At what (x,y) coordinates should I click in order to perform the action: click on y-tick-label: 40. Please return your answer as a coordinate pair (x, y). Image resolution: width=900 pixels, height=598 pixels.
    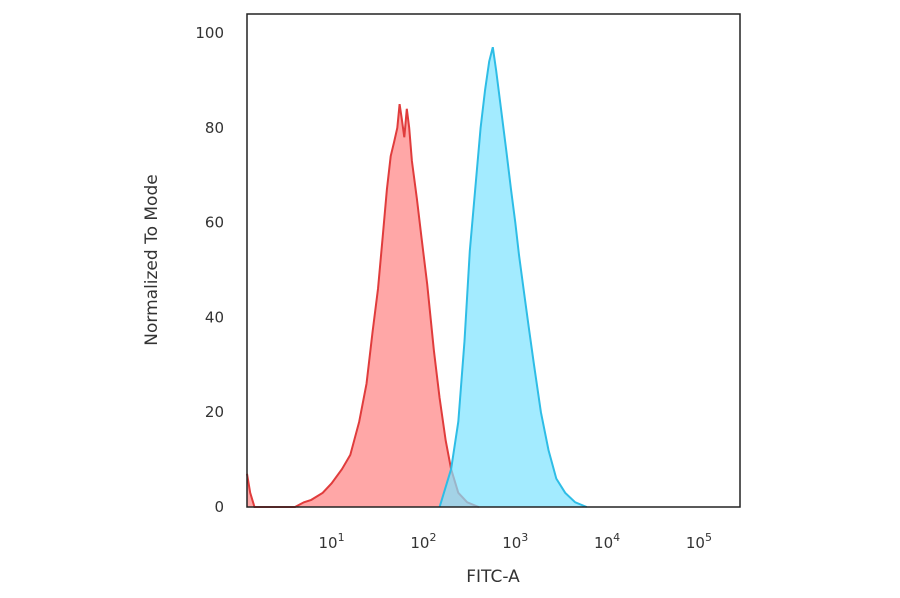
    Looking at the image, I should click on (214, 317).